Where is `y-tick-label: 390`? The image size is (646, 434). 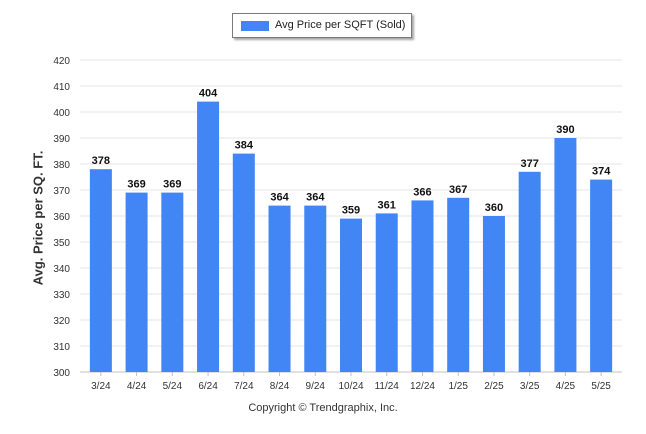 y-tick-label: 390 is located at coordinates (61, 139).